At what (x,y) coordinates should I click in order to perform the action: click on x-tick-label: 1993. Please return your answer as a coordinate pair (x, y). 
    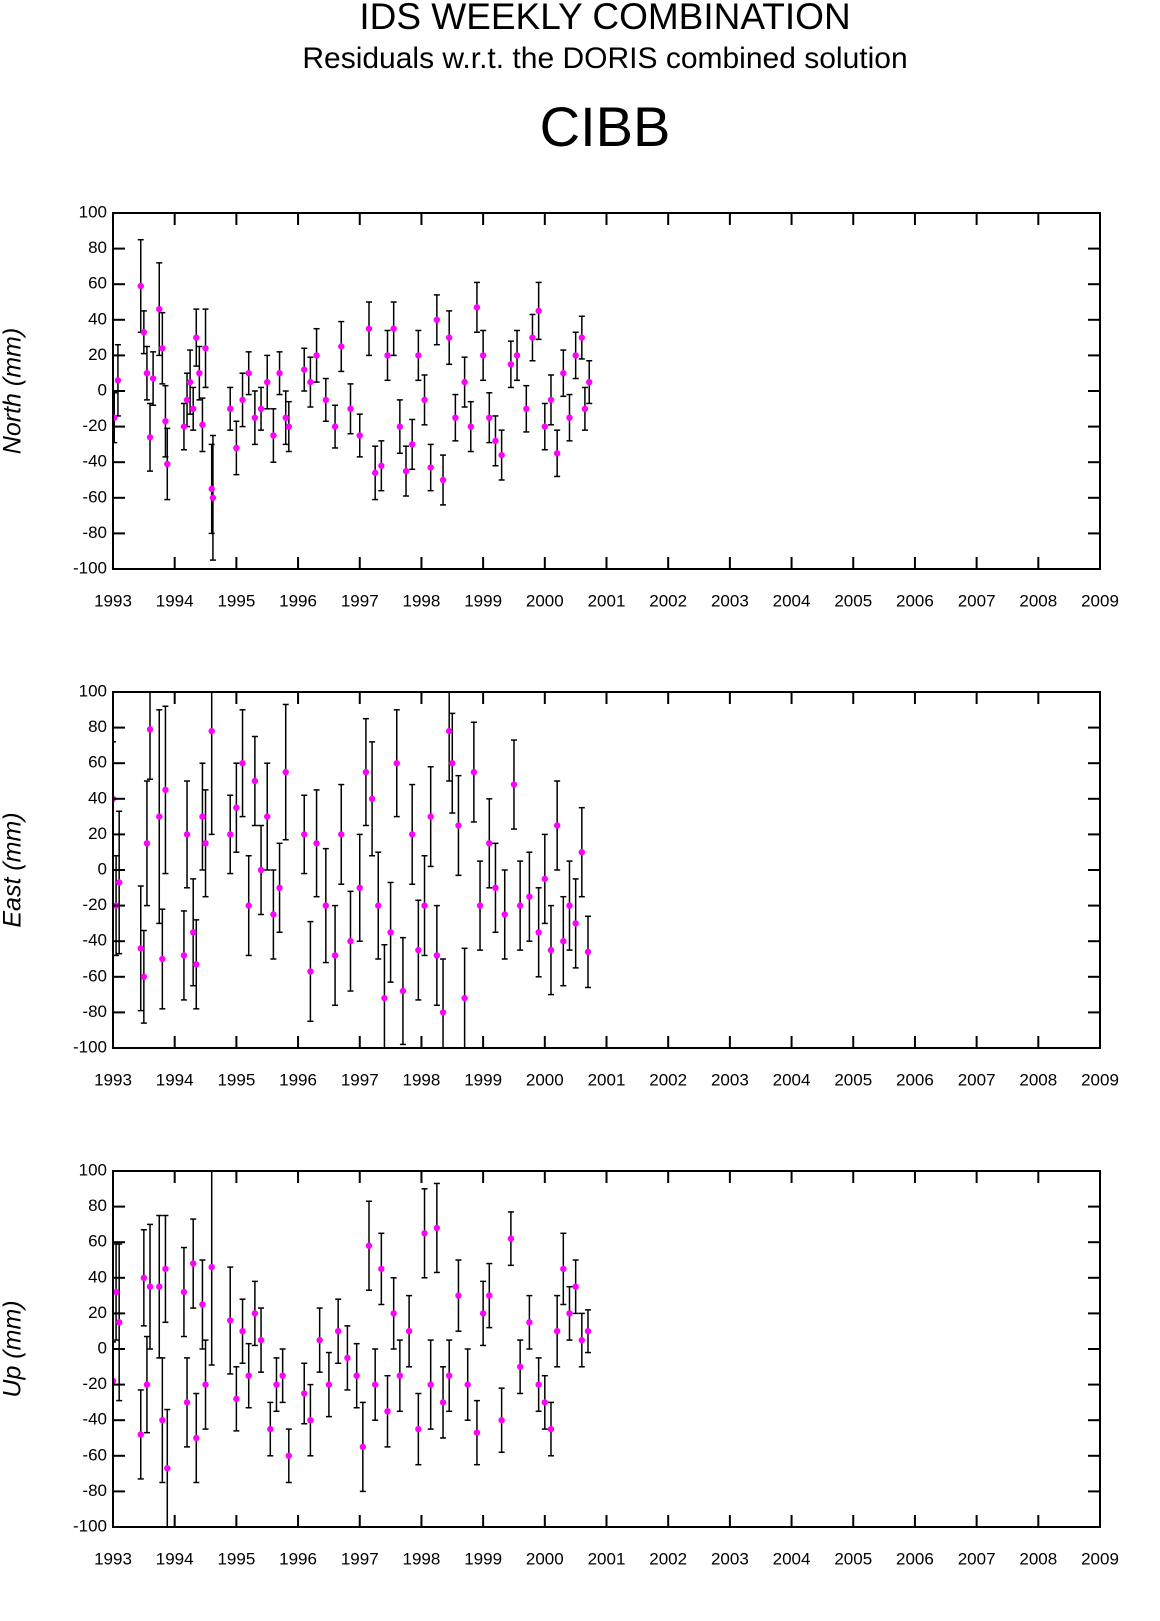
    Looking at the image, I should click on (113, 600).